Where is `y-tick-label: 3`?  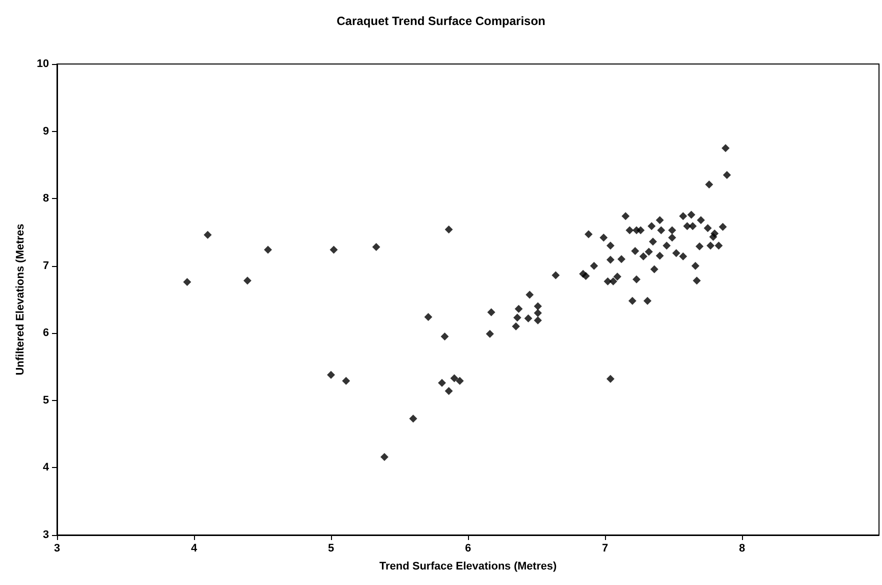 y-tick-label: 3 is located at coordinates (45, 535).